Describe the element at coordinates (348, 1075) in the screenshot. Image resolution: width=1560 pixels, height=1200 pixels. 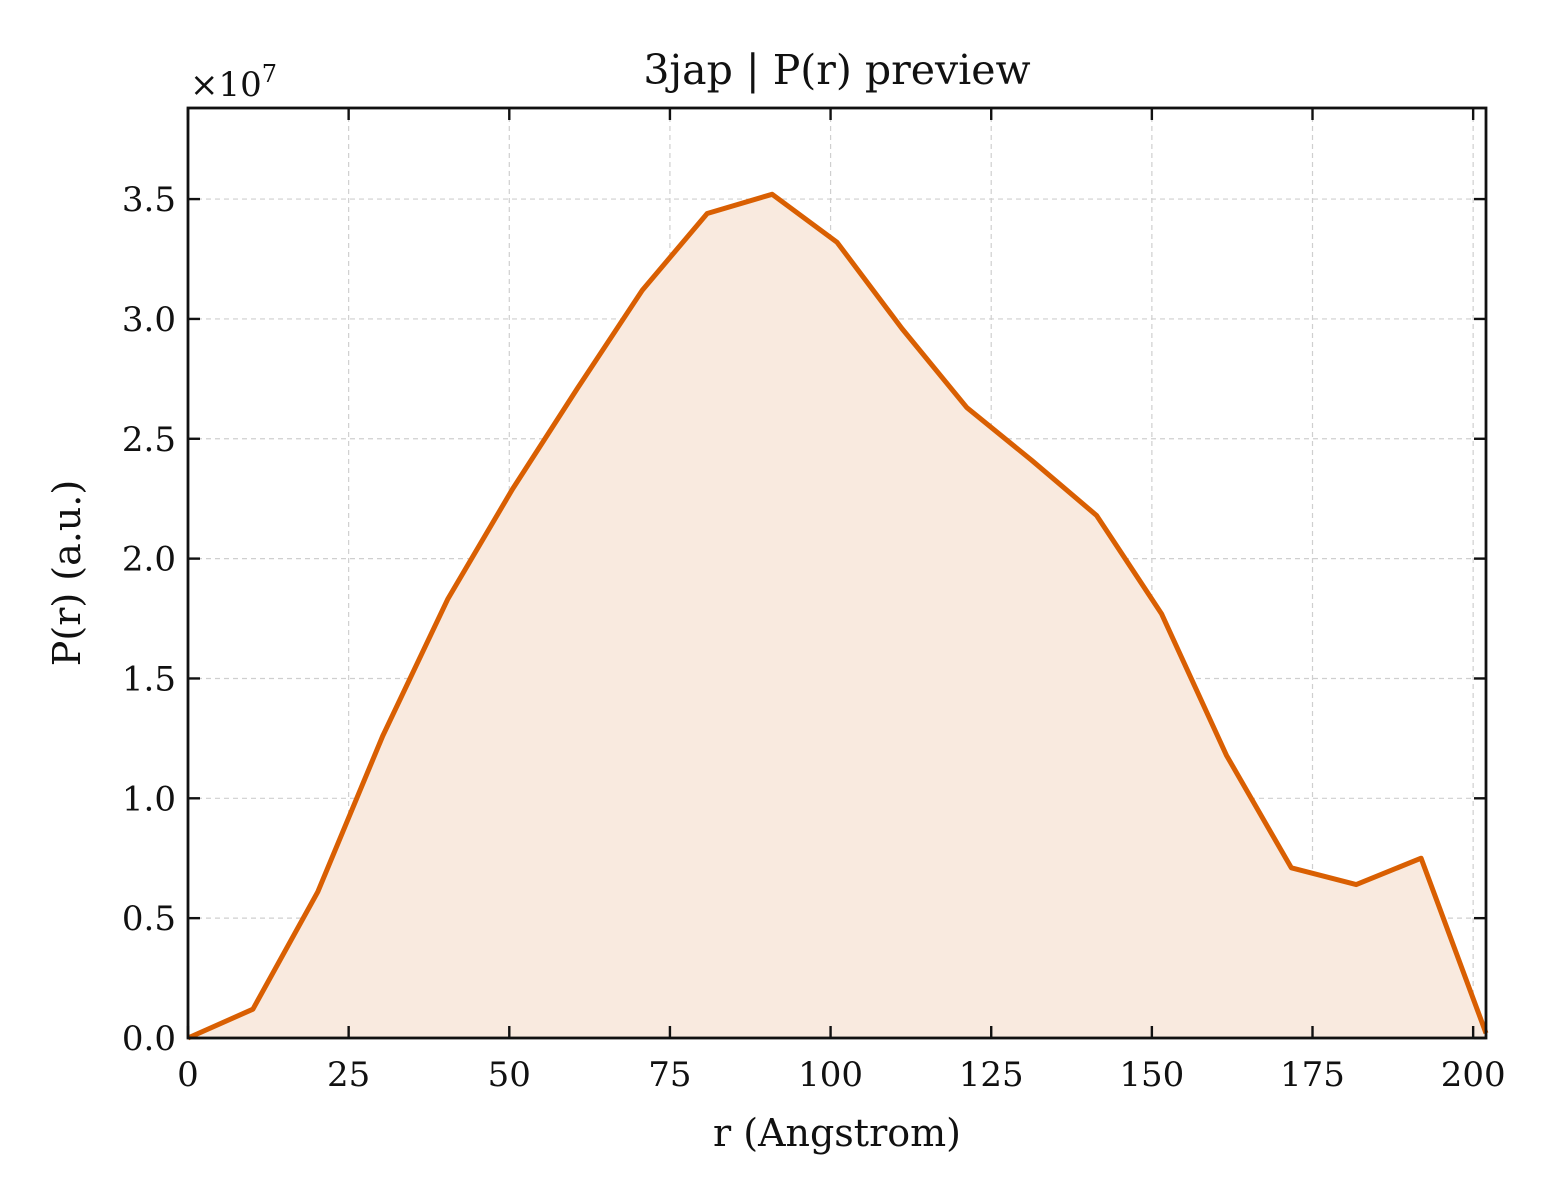
I see `x-tick-label: 25` at that location.